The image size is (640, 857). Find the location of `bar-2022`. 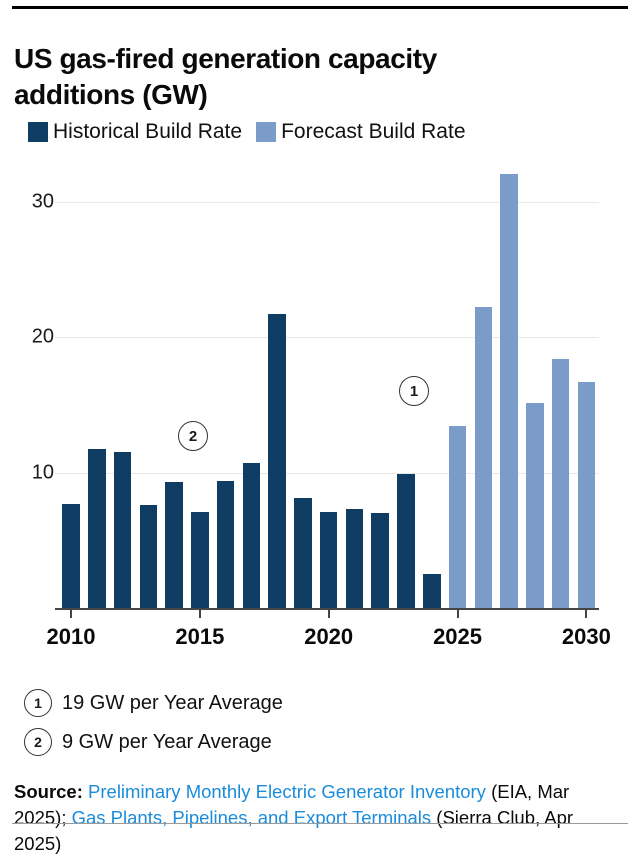

bar-2022 is located at coordinates (380, 560).